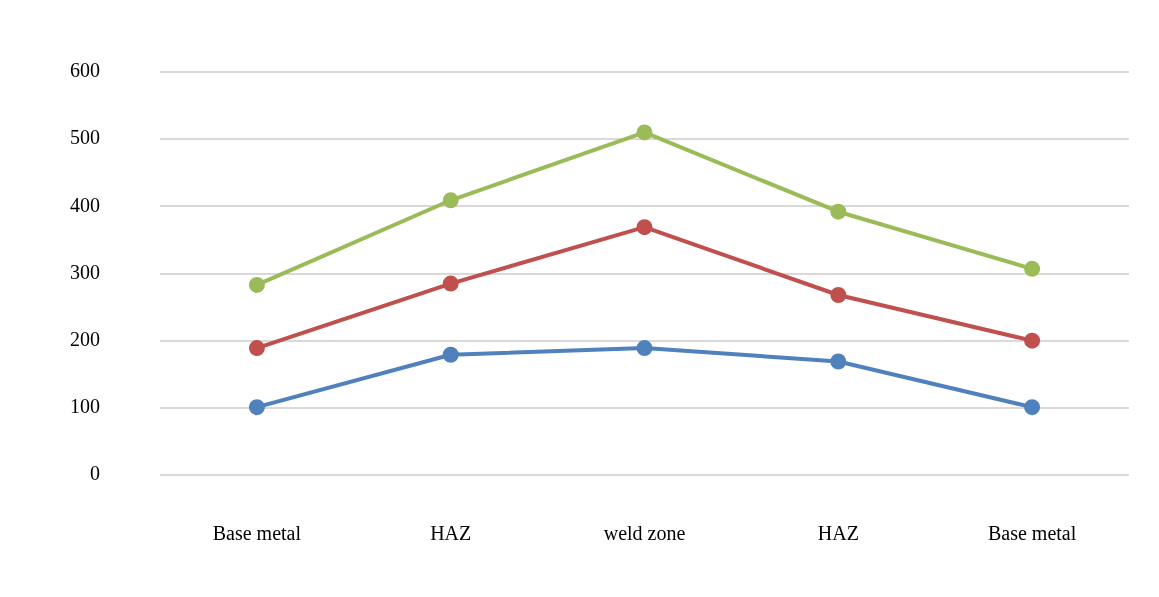 This screenshot has width=1159, height=597. I want to click on y-tick-label: 0, so click(95, 473).